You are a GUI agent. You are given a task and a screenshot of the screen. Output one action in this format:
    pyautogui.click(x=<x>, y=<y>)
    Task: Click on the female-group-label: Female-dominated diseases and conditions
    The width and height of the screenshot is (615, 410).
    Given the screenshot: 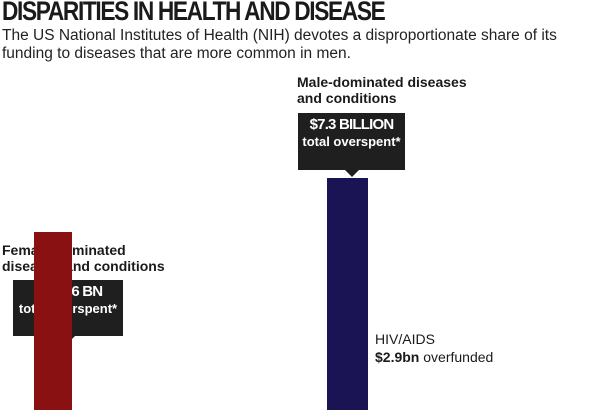 What is the action you would take?
    pyautogui.click(x=83, y=258)
    